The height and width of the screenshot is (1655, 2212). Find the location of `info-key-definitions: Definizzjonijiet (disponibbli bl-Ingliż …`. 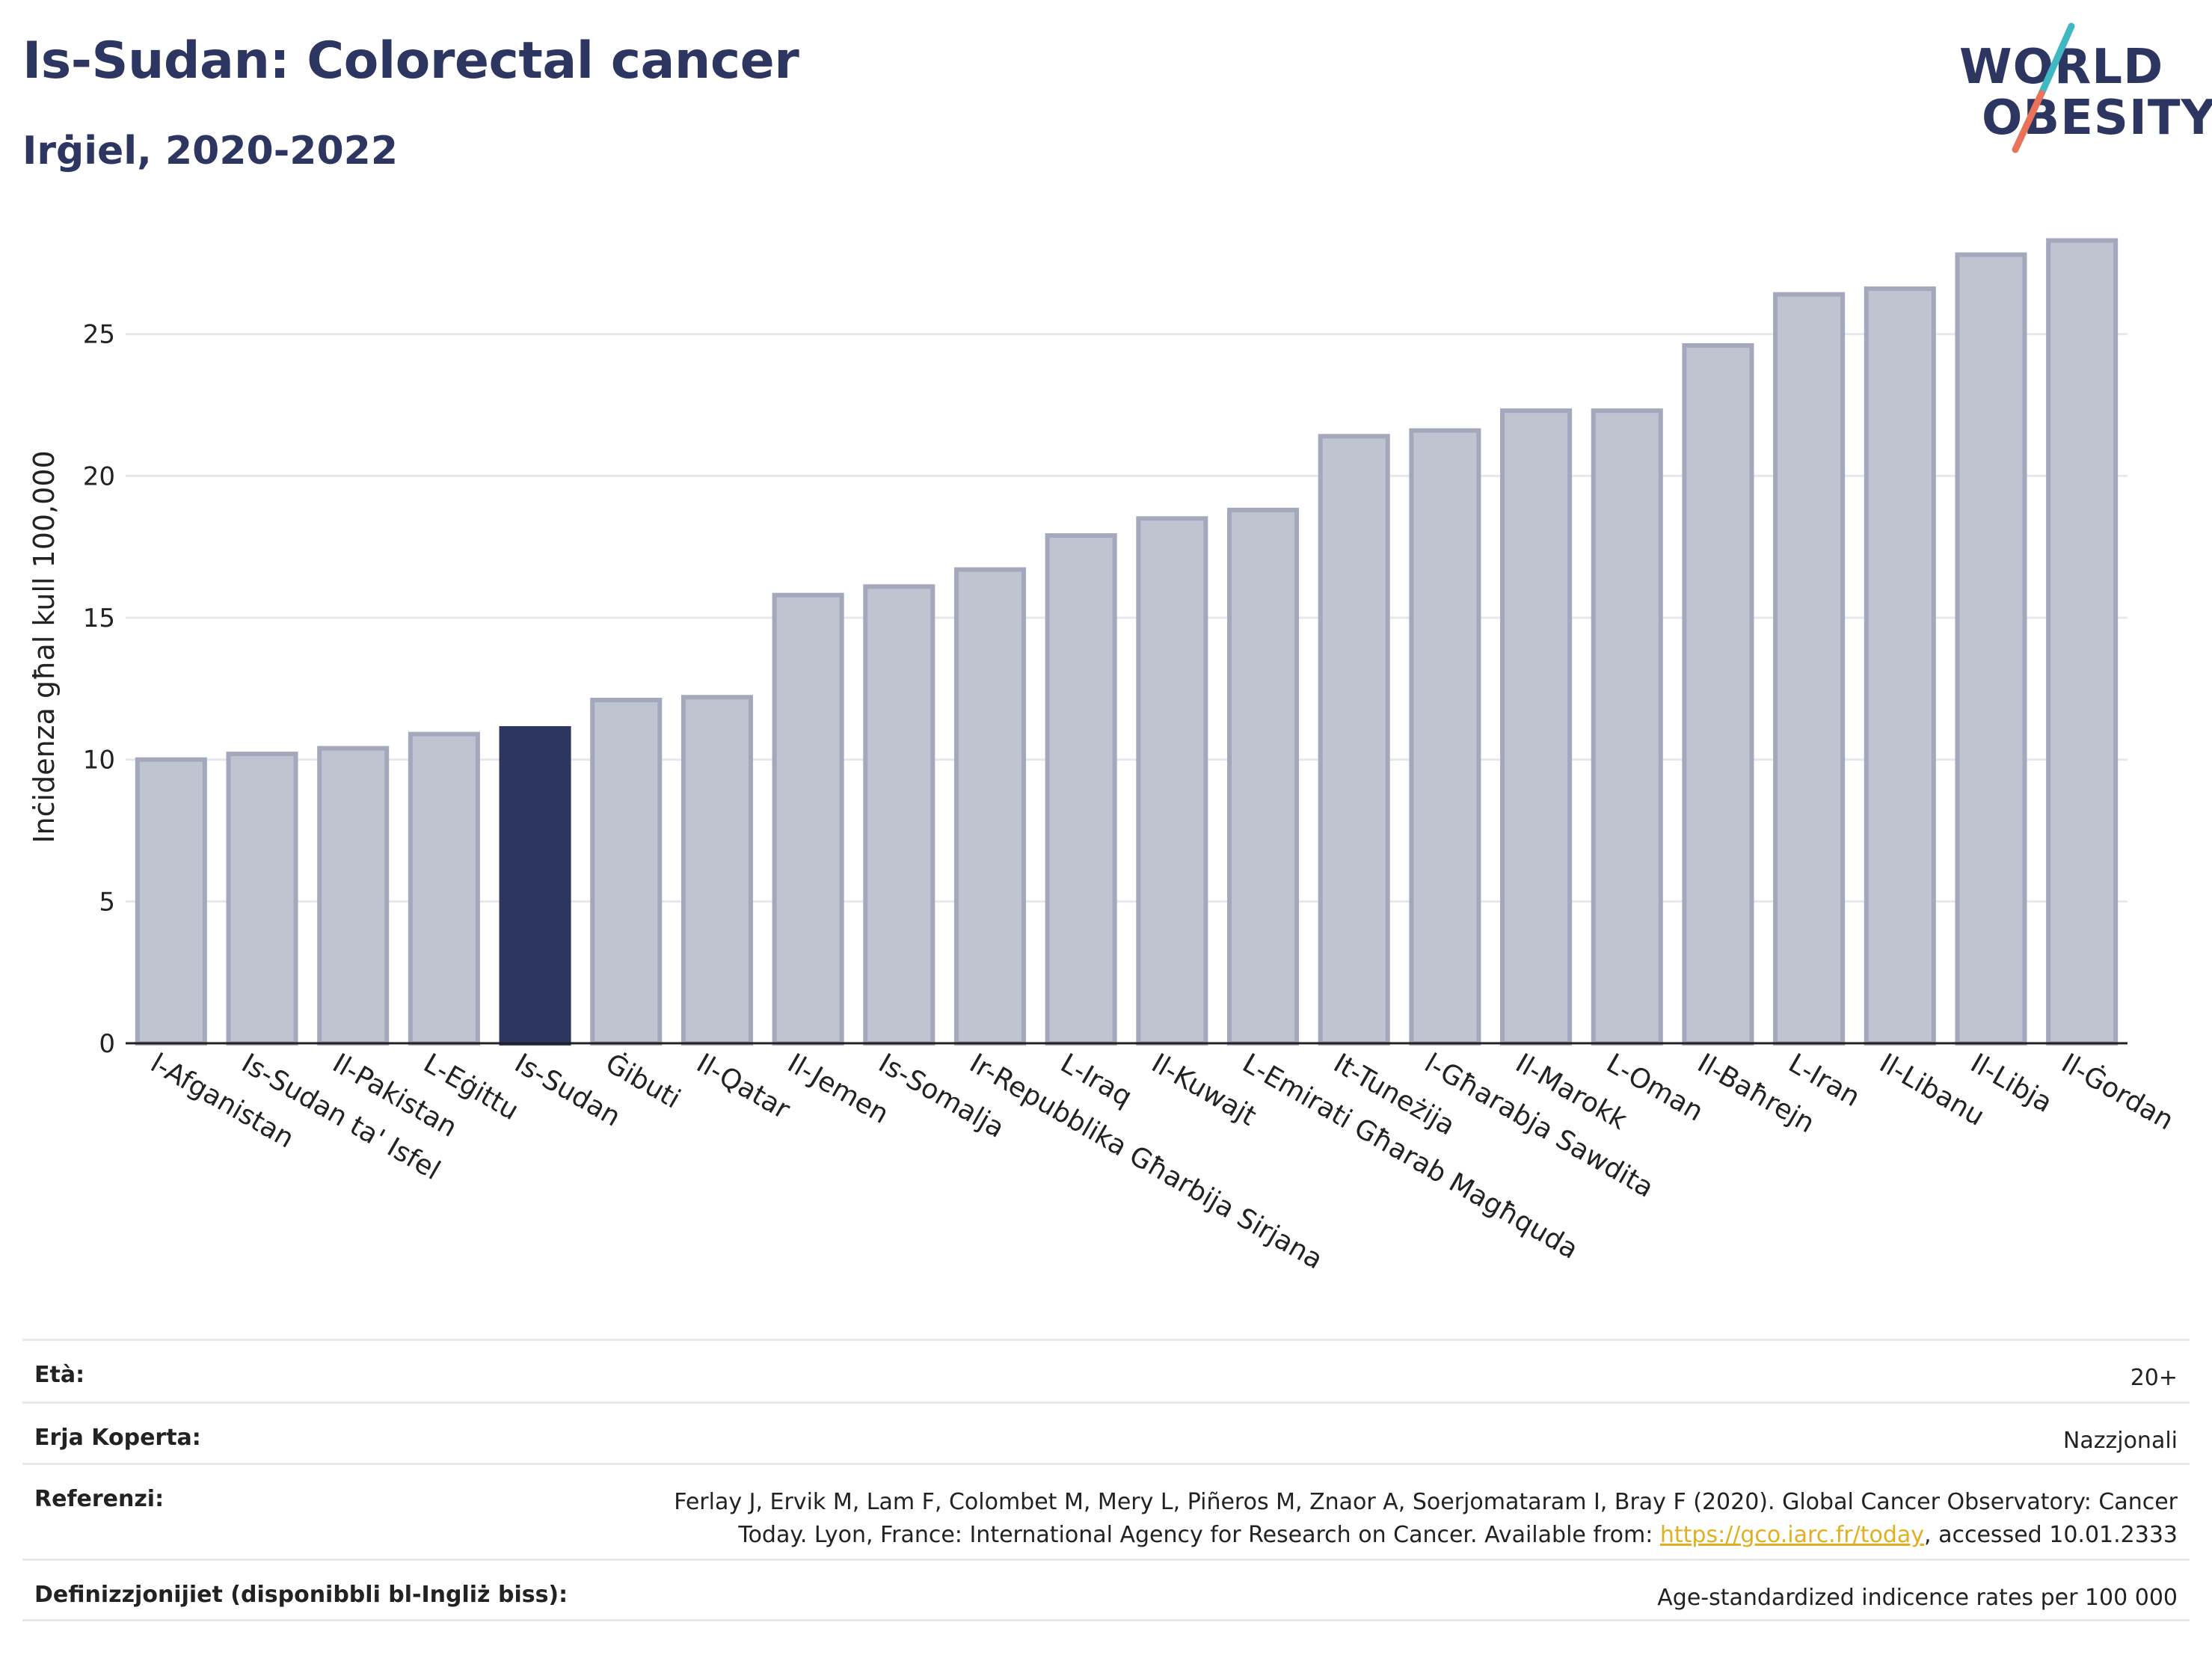

info-key-definitions: Definizzjonijiet (disponibbli bl-Ingliż … is located at coordinates (301, 1595).